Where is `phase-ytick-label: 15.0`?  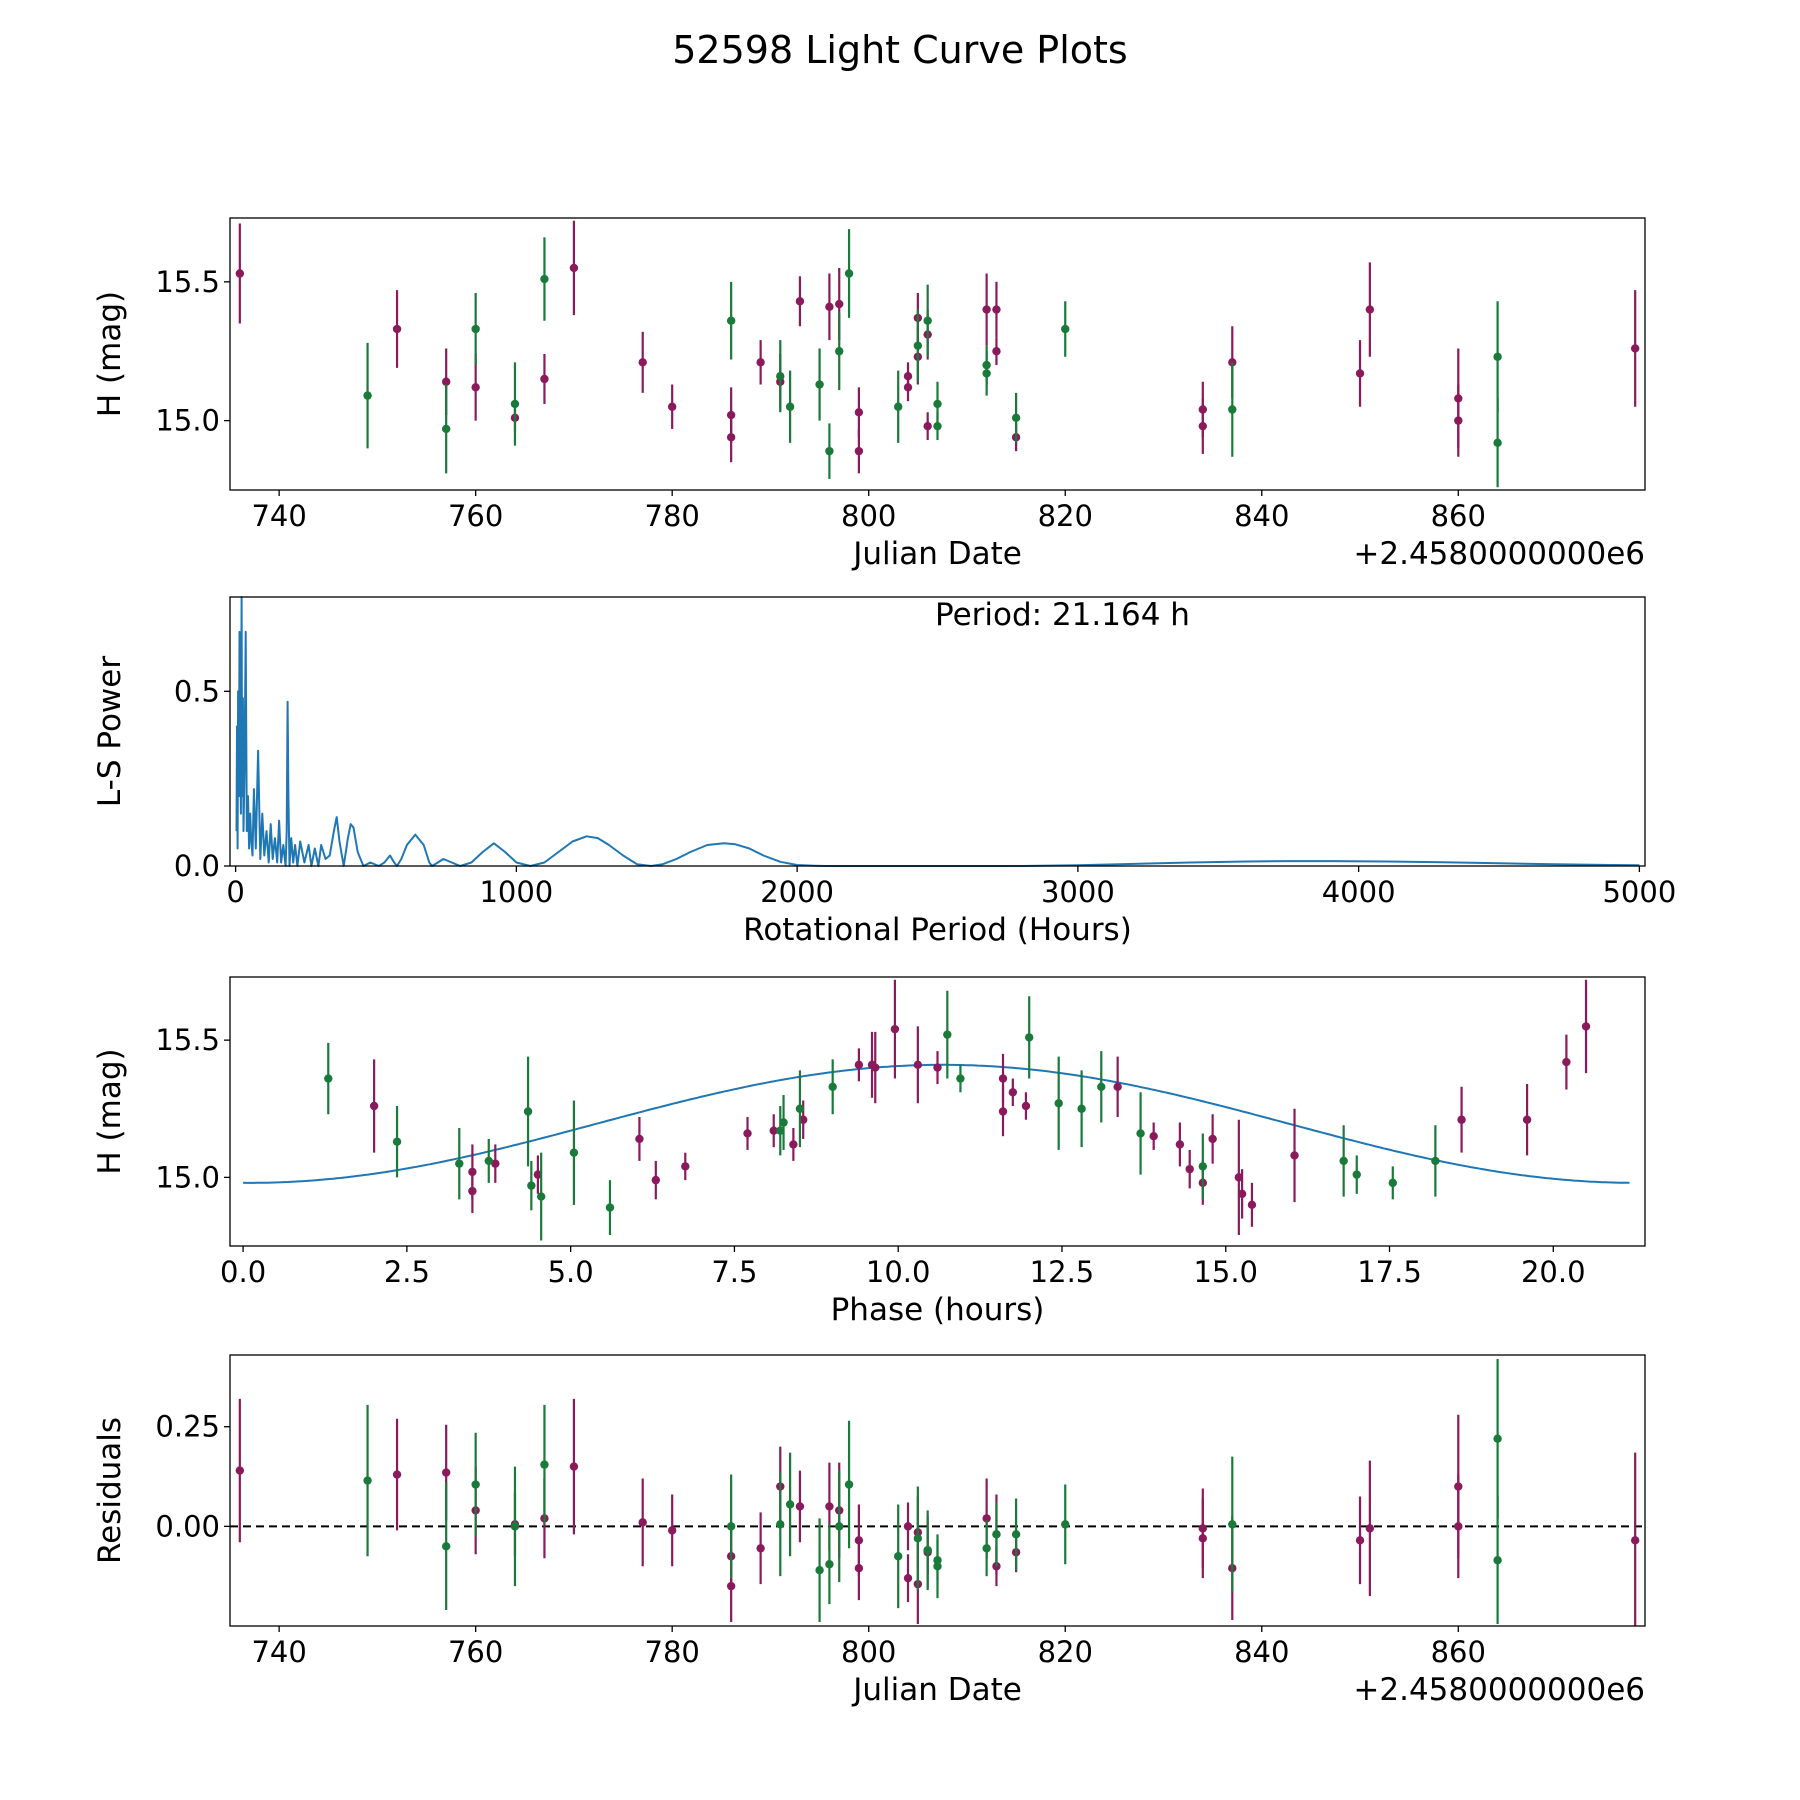
phase-ytick-label: 15.0 is located at coordinates (187, 1177).